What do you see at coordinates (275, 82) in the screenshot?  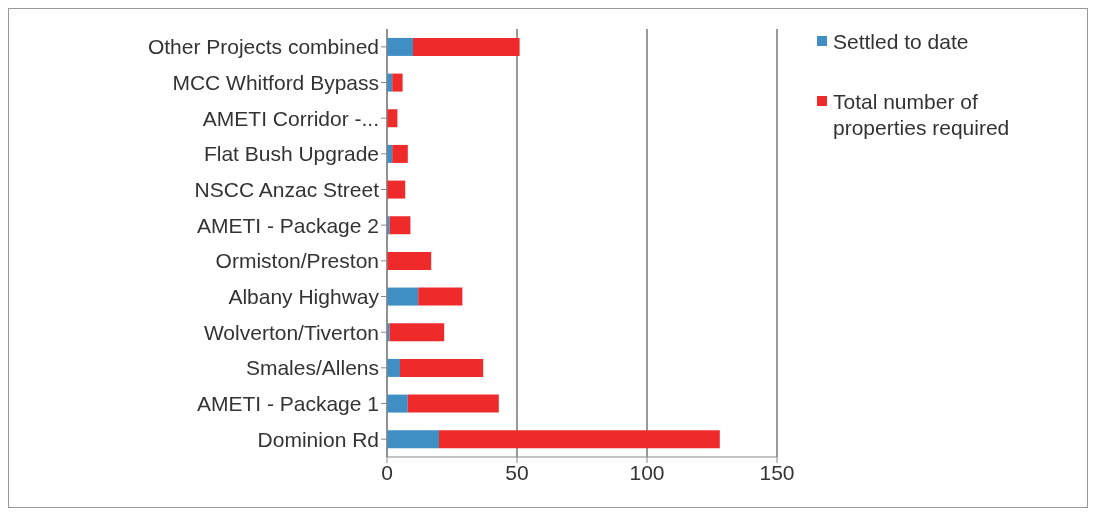 I see `y-tick-label: MCC Whitford Bypass` at bounding box center [275, 82].